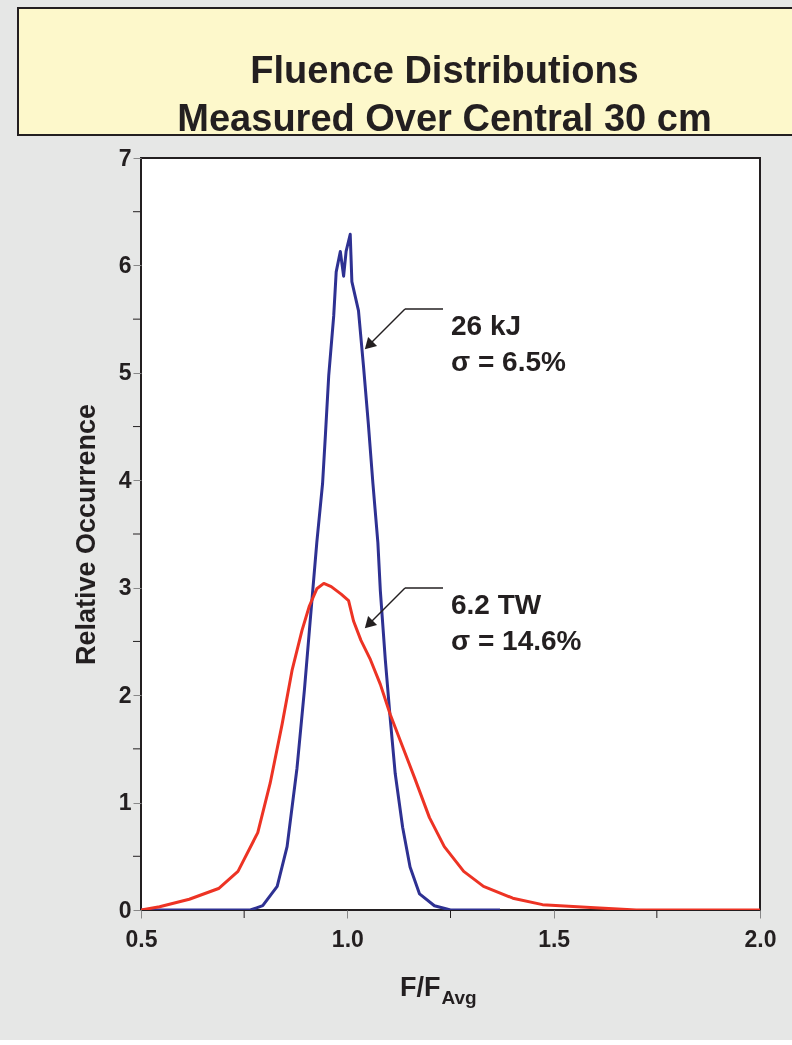 The height and width of the screenshot is (1045, 792). I want to click on y-tick-label: 7, so click(125, 157).